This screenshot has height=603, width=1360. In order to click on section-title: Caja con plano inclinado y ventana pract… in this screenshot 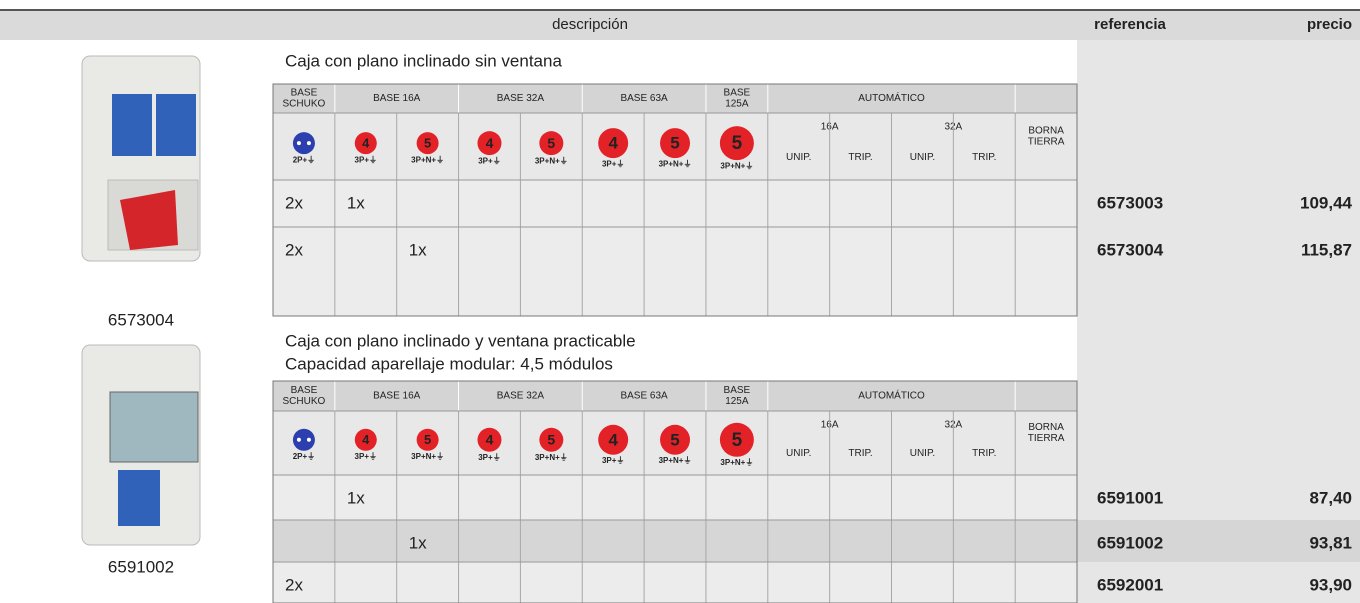, I will do `click(460, 340)`.